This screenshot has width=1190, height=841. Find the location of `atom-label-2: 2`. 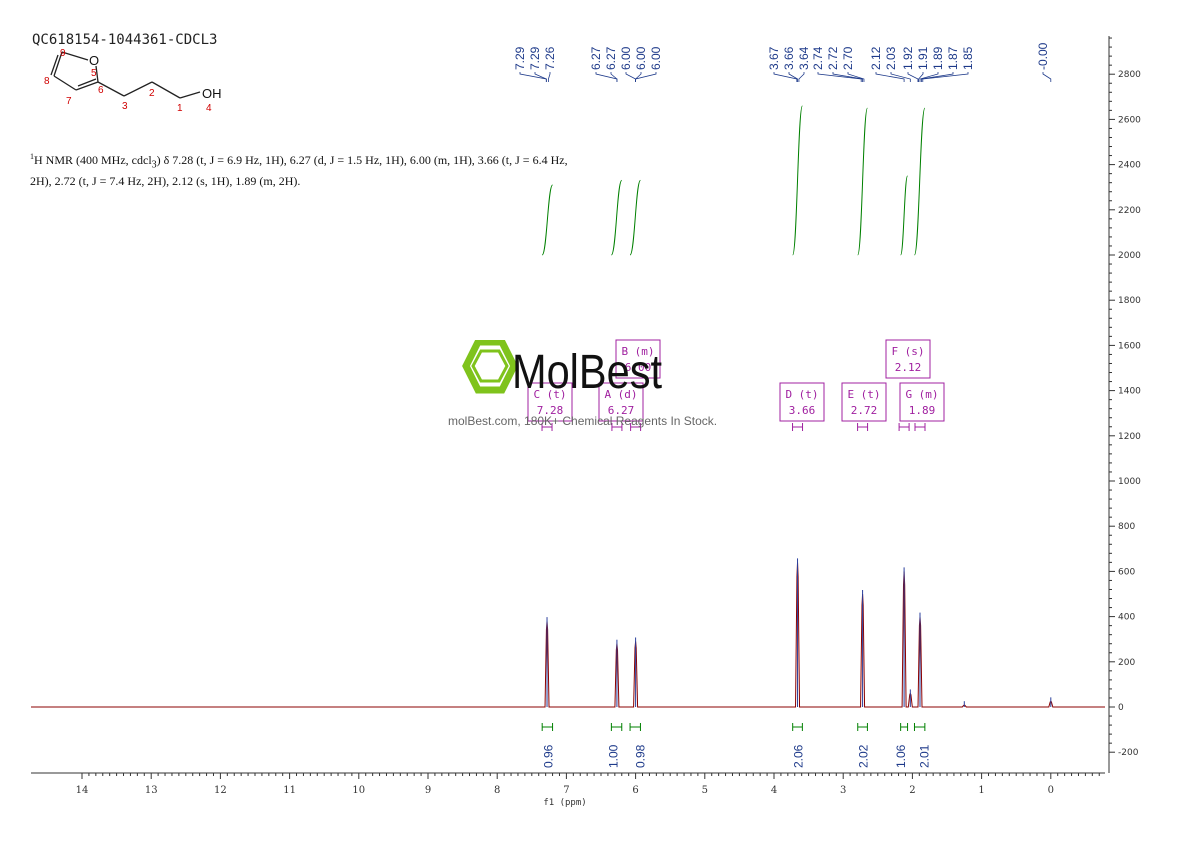

atom-label-2: 2 is located at coordinates (152, 93).